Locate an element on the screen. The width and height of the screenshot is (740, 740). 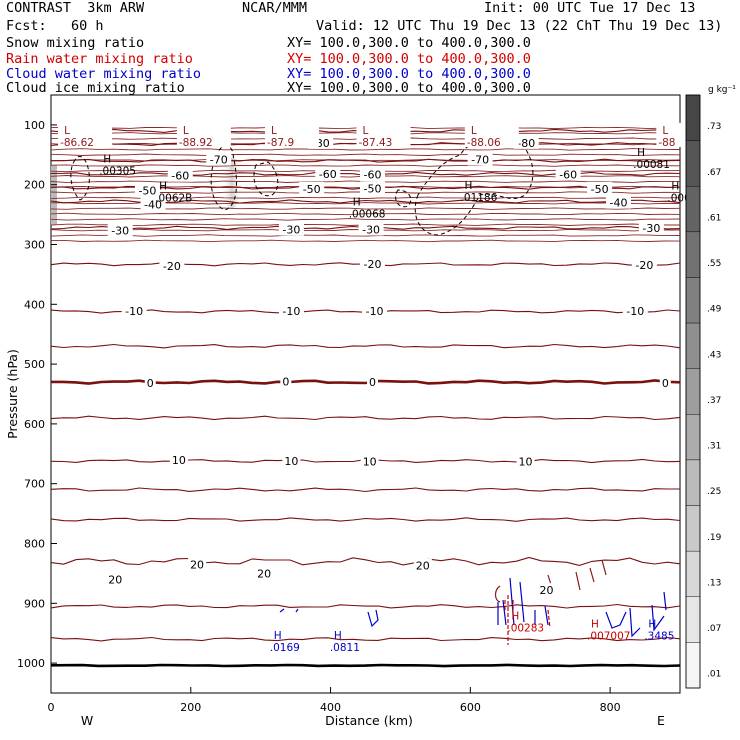
field-snow-name: Snow mixing ratio is located at coordinates (75, 43).